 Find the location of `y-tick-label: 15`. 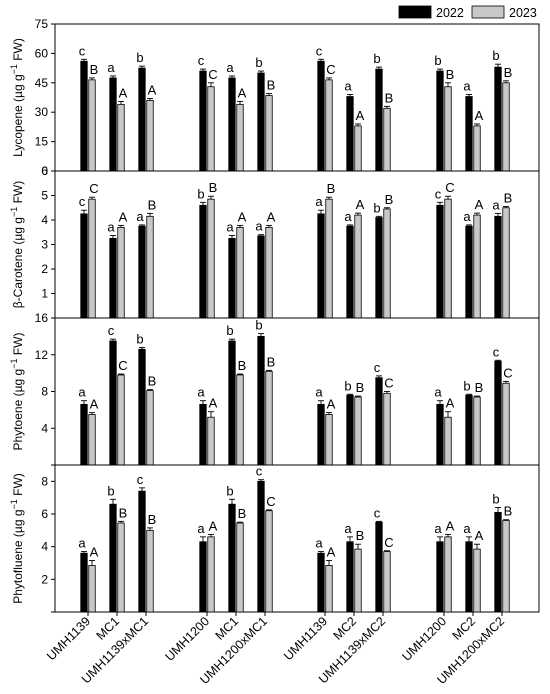

y-tick-label: 15 is located at coordinates (42, 142).